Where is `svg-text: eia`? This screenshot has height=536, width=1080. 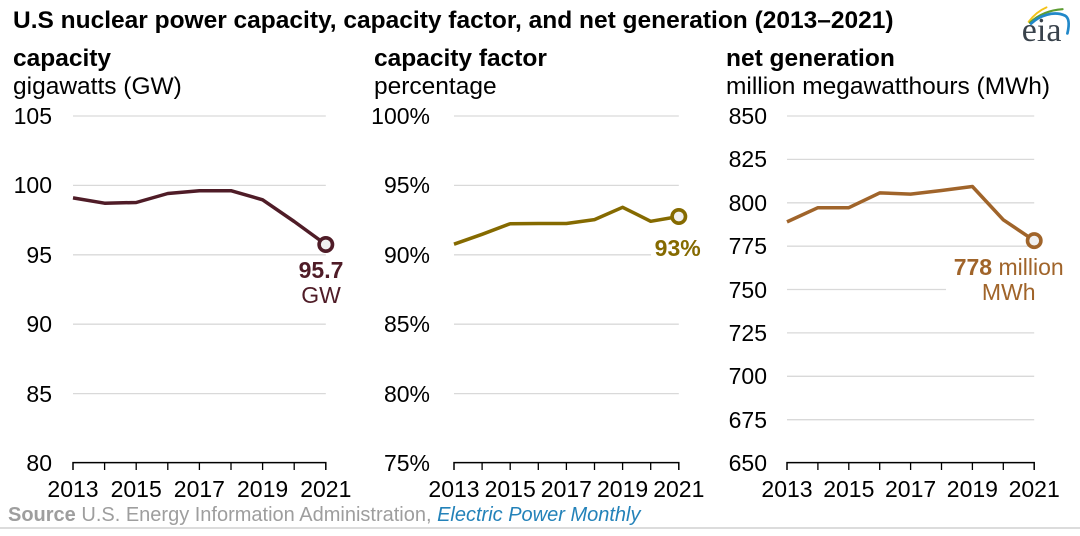 svg-text: eia is located at coordinates (1042, 30).